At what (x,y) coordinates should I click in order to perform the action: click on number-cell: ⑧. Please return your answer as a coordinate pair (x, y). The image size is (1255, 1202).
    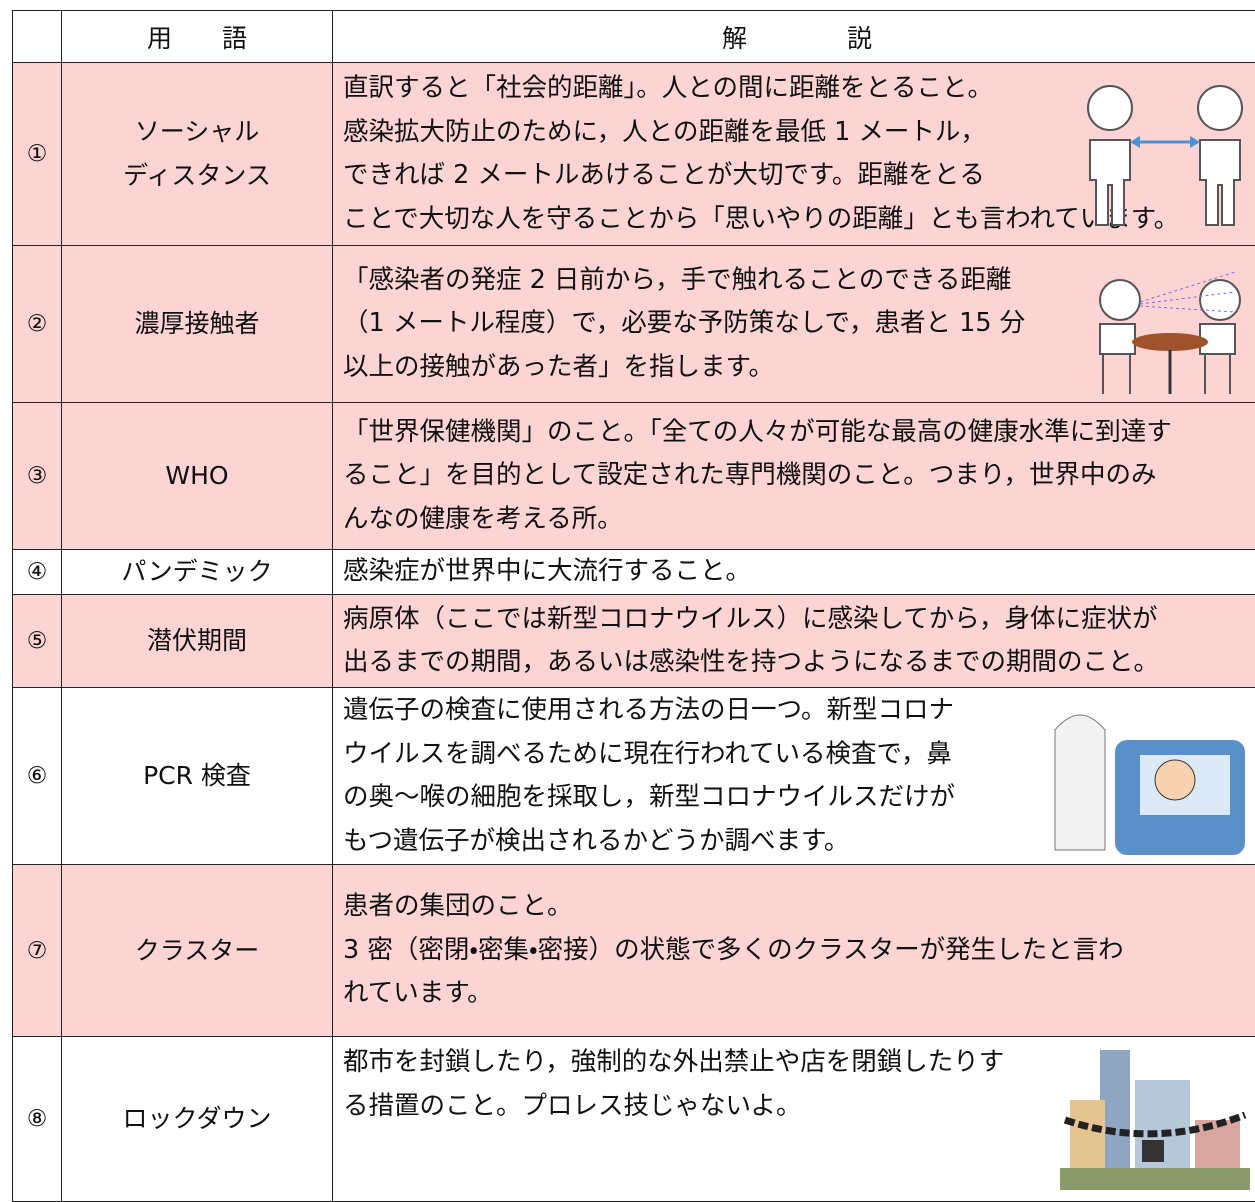
    Looking at the image, I should click on (37, 1119).